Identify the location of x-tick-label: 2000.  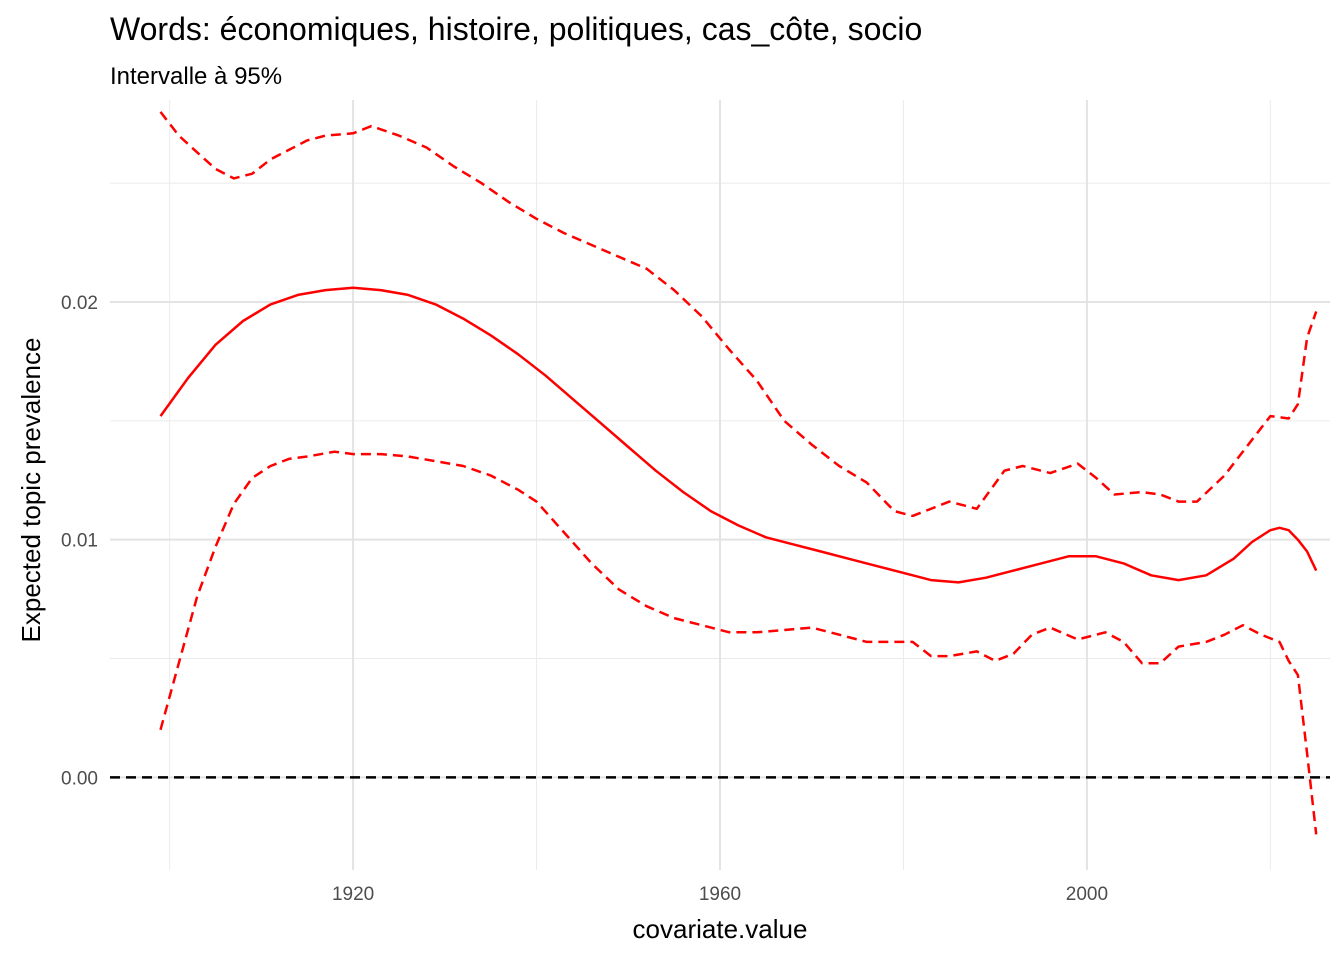
(1087, 894).